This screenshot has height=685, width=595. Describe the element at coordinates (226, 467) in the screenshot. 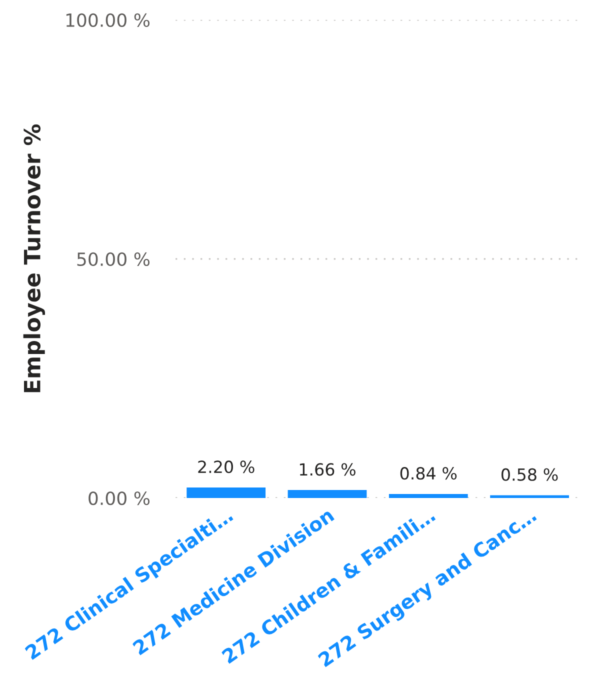

I see `data-label: 2.20 %` at that location.